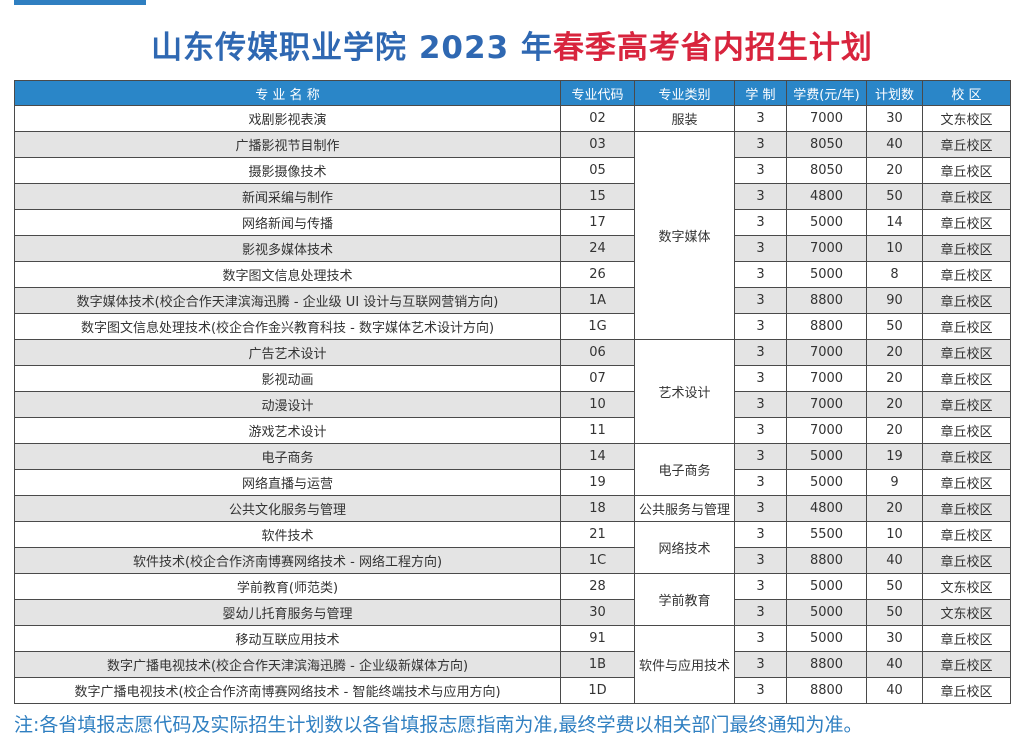  Describe the element at coordinates (287, 586) in the screenshot. I see `major-name-cell: 学前教育(师范类)` at that location.